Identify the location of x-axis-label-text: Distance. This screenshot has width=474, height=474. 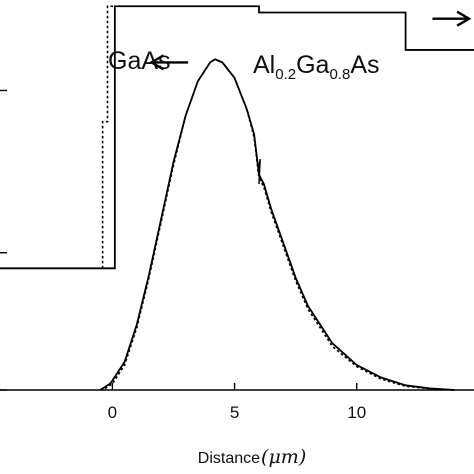
(229, 458).